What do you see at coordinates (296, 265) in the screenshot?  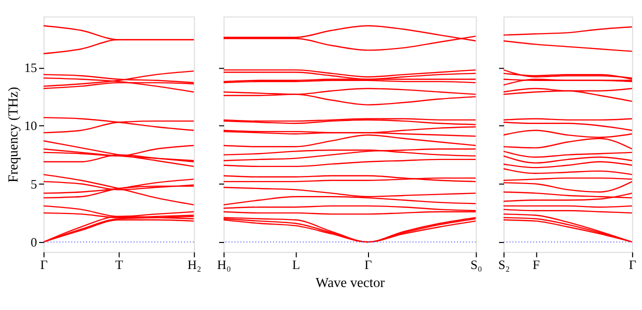 I see `x-tick-label: L` at bounding box center [296, 265].